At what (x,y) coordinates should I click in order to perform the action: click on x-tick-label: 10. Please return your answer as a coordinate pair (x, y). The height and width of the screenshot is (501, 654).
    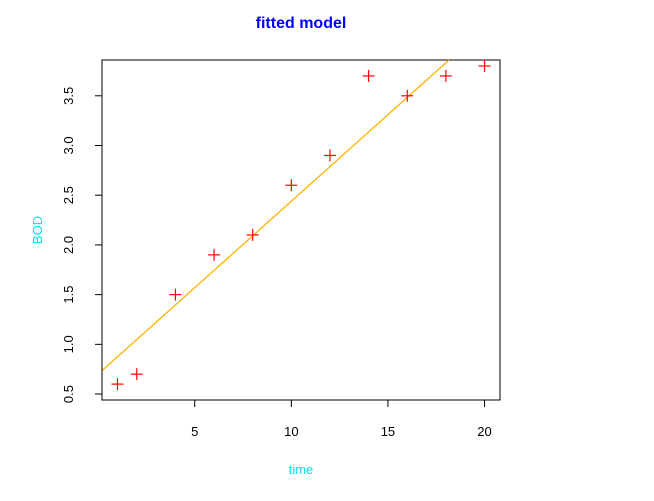
    Looking at the image, I should click on (291, 431).